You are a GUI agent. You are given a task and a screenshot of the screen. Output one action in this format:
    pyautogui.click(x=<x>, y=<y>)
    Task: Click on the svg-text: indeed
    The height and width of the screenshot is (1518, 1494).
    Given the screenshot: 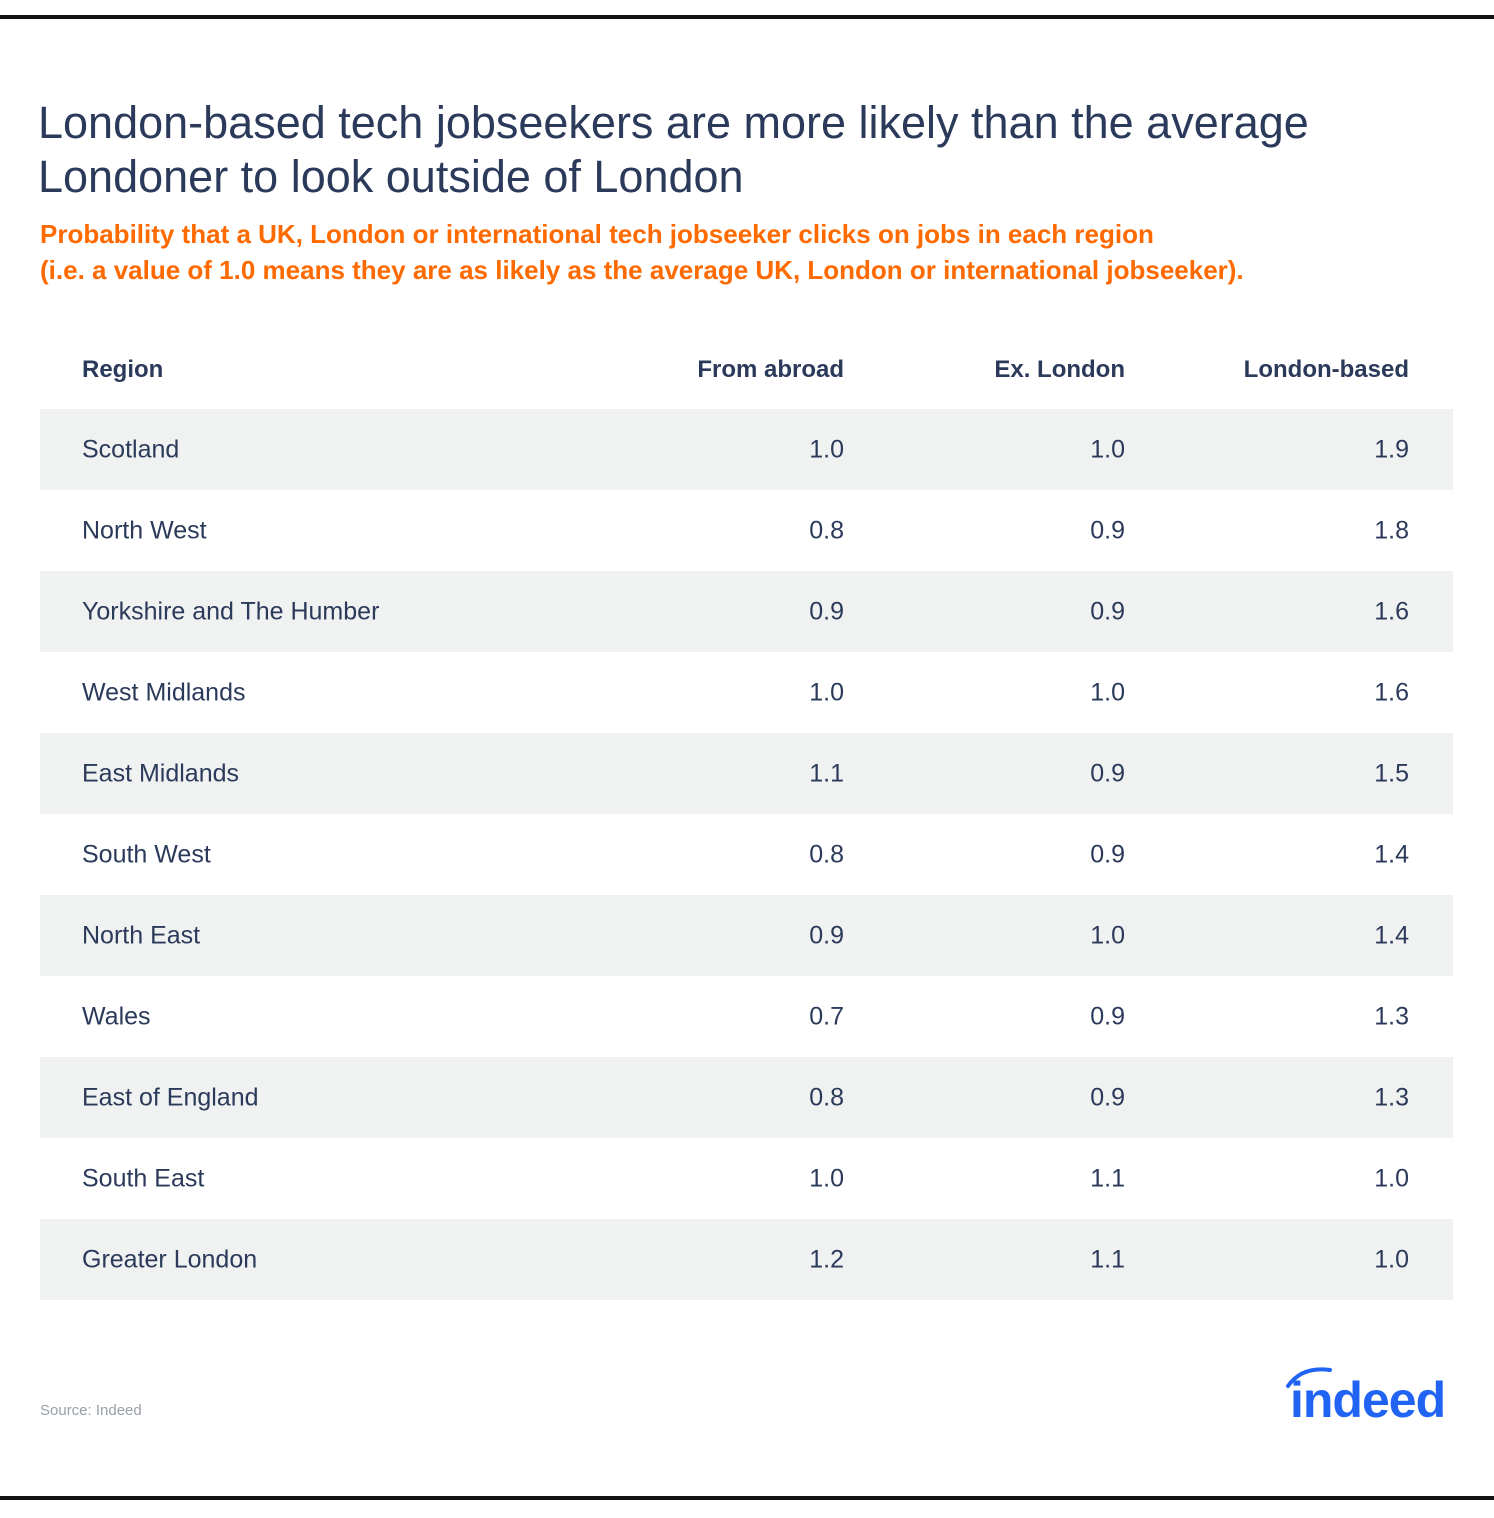 What is the action you would take?
    pyautogui.click(x=1367, y=1397)
    